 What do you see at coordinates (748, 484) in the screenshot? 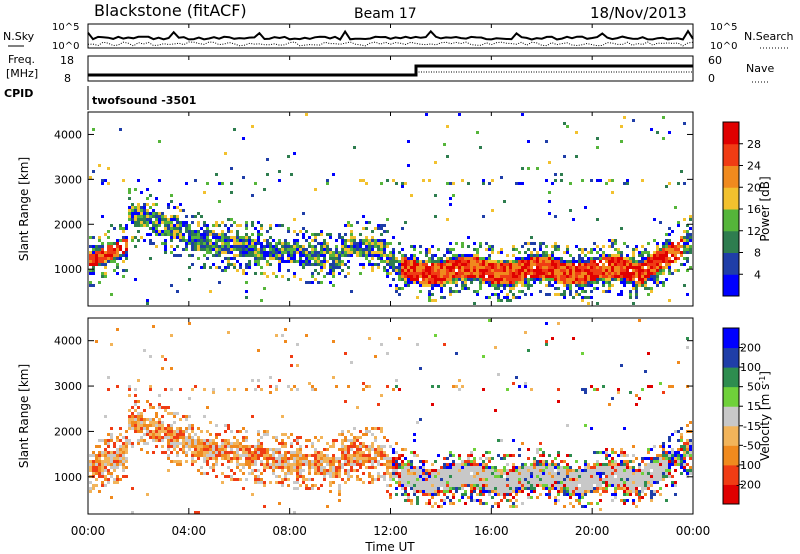
I see `colorbar-tick-label: -200` at bounding box center [748, 484].